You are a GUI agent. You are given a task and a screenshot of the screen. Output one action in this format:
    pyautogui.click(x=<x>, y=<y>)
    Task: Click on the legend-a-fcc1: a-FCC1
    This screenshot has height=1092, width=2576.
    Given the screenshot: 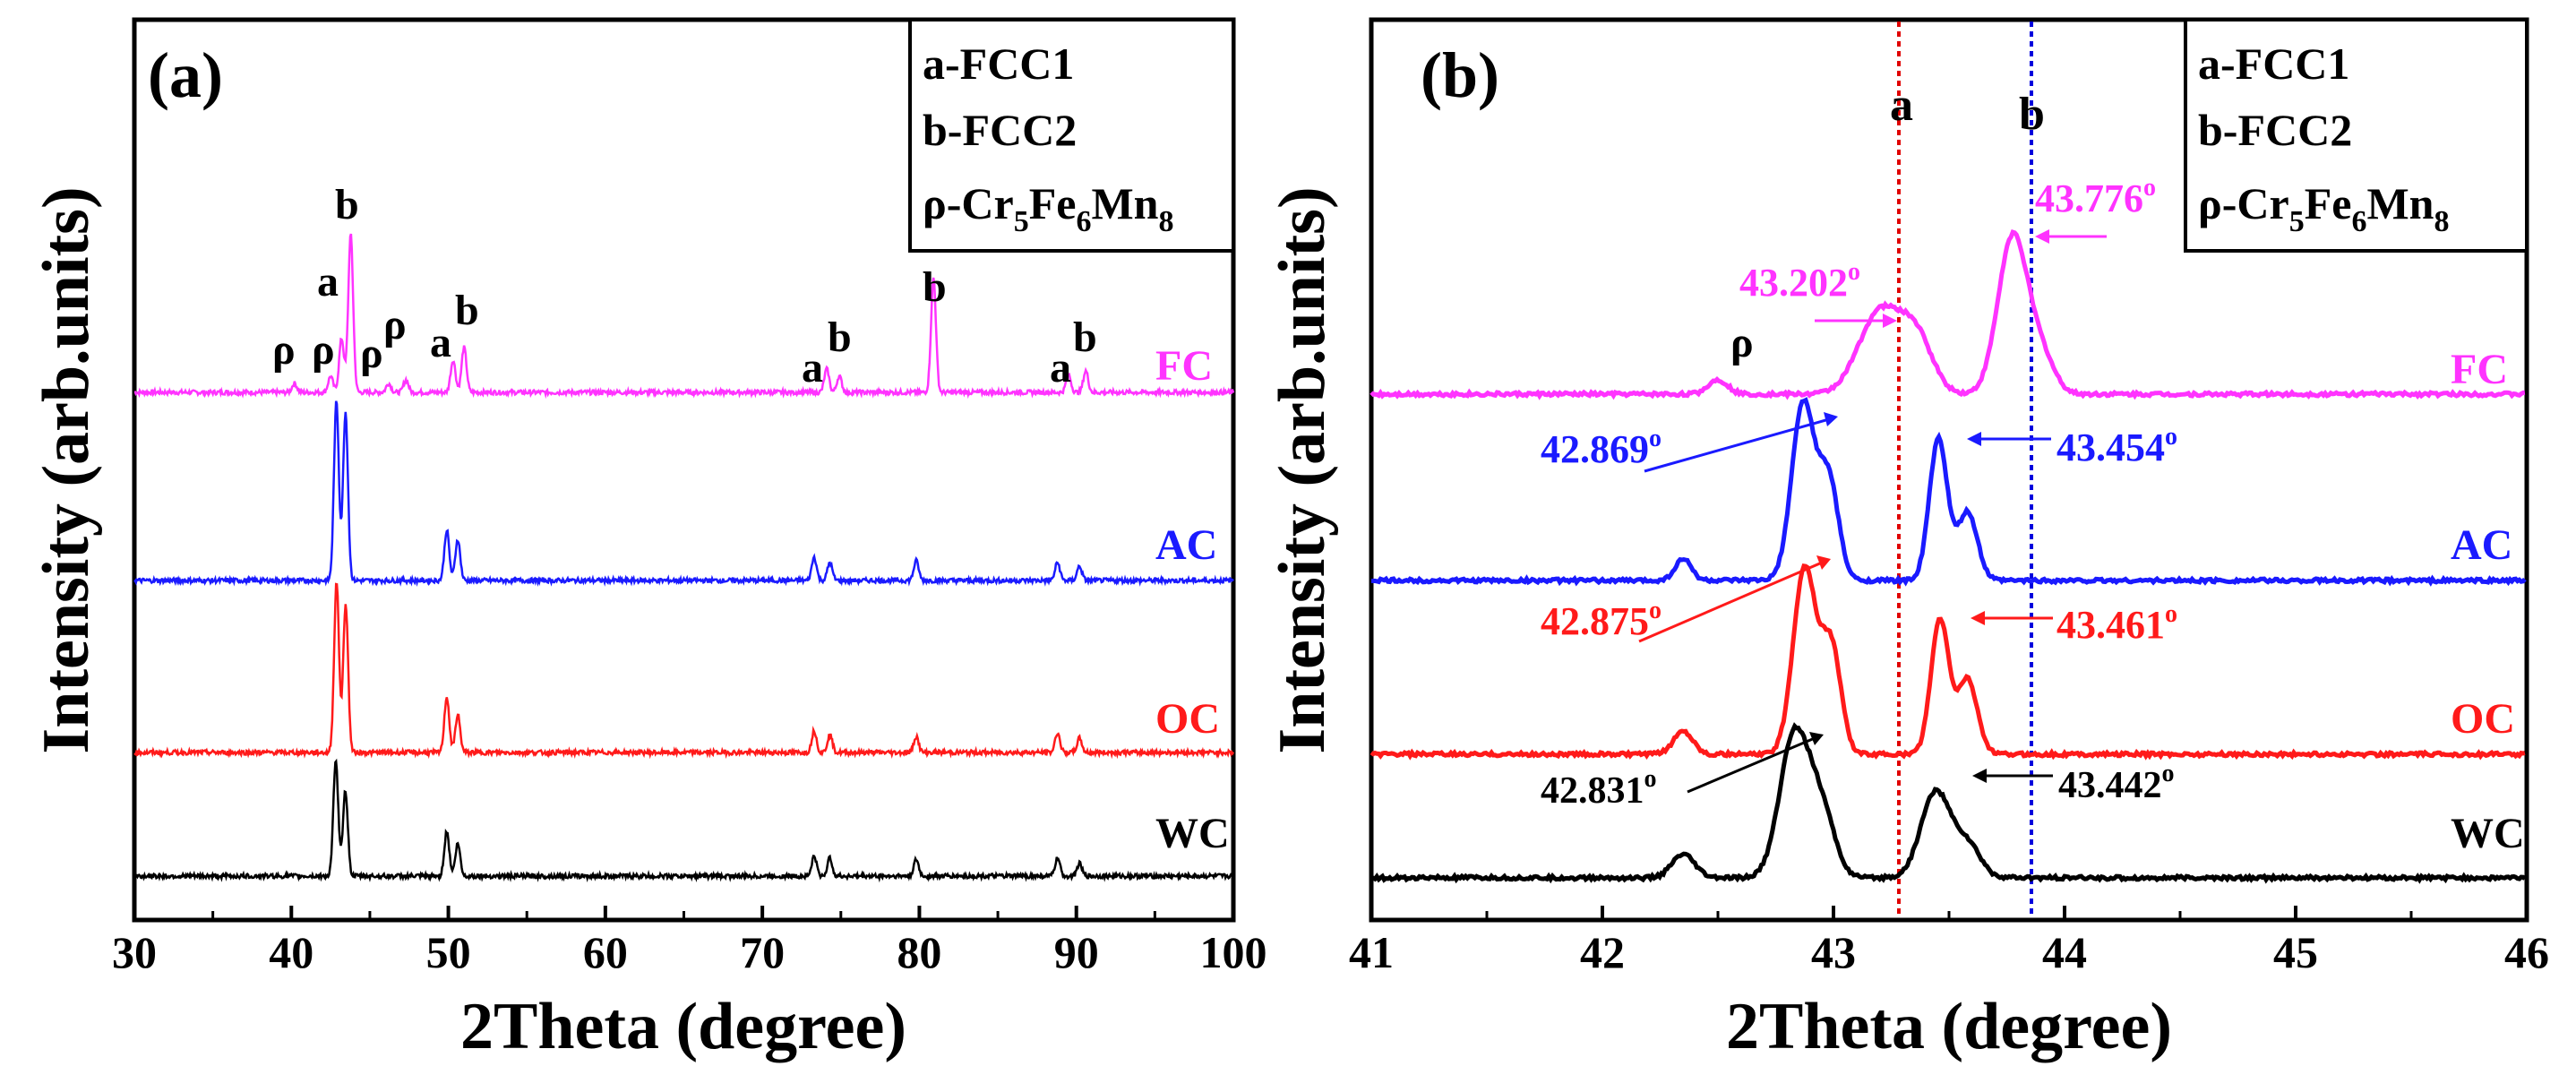 What is the action you would take?
    pyautogui.click(x=998, y=64)
    